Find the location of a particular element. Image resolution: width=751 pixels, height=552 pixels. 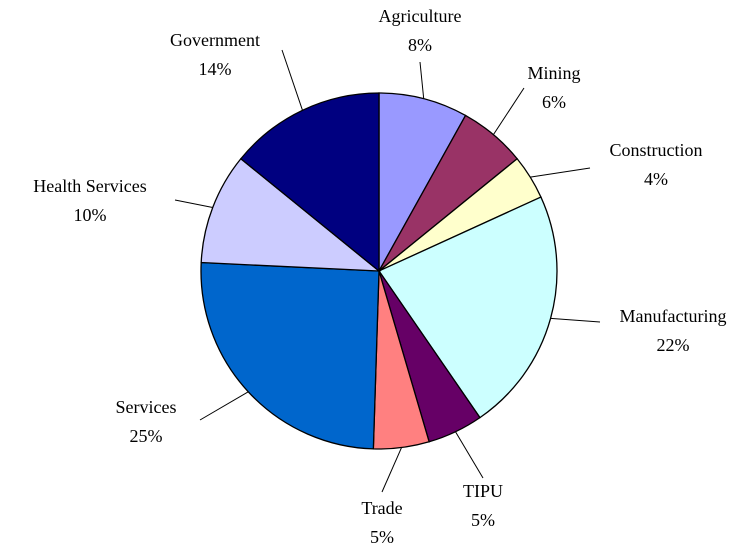

value-label: 22% is located at coordinates (673, 345).